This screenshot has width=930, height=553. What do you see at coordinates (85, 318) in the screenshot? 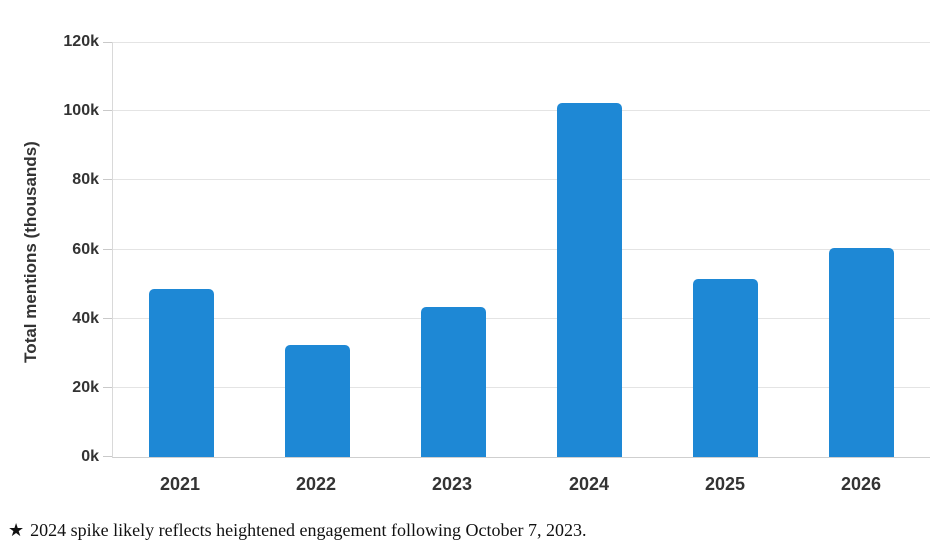
I see `y-tick-label-40k: 40k` at bounding box center [85, 318].